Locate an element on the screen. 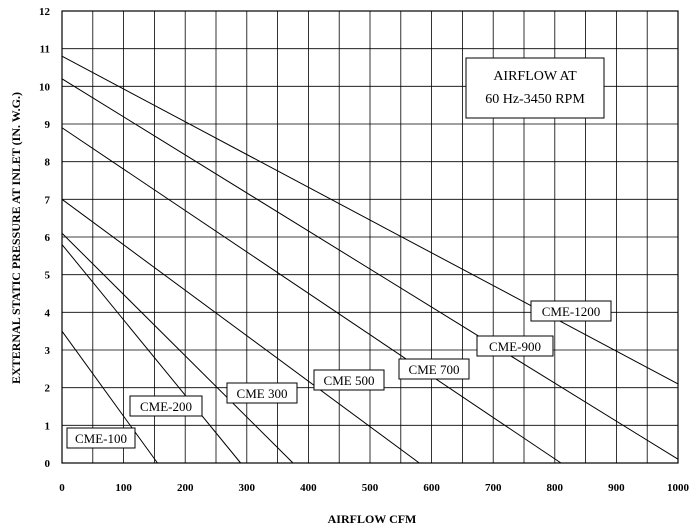 Image resolution: width=693 pixels, height=531 pixels. y-tick-label: 10 is located at coordinates (45, 87).